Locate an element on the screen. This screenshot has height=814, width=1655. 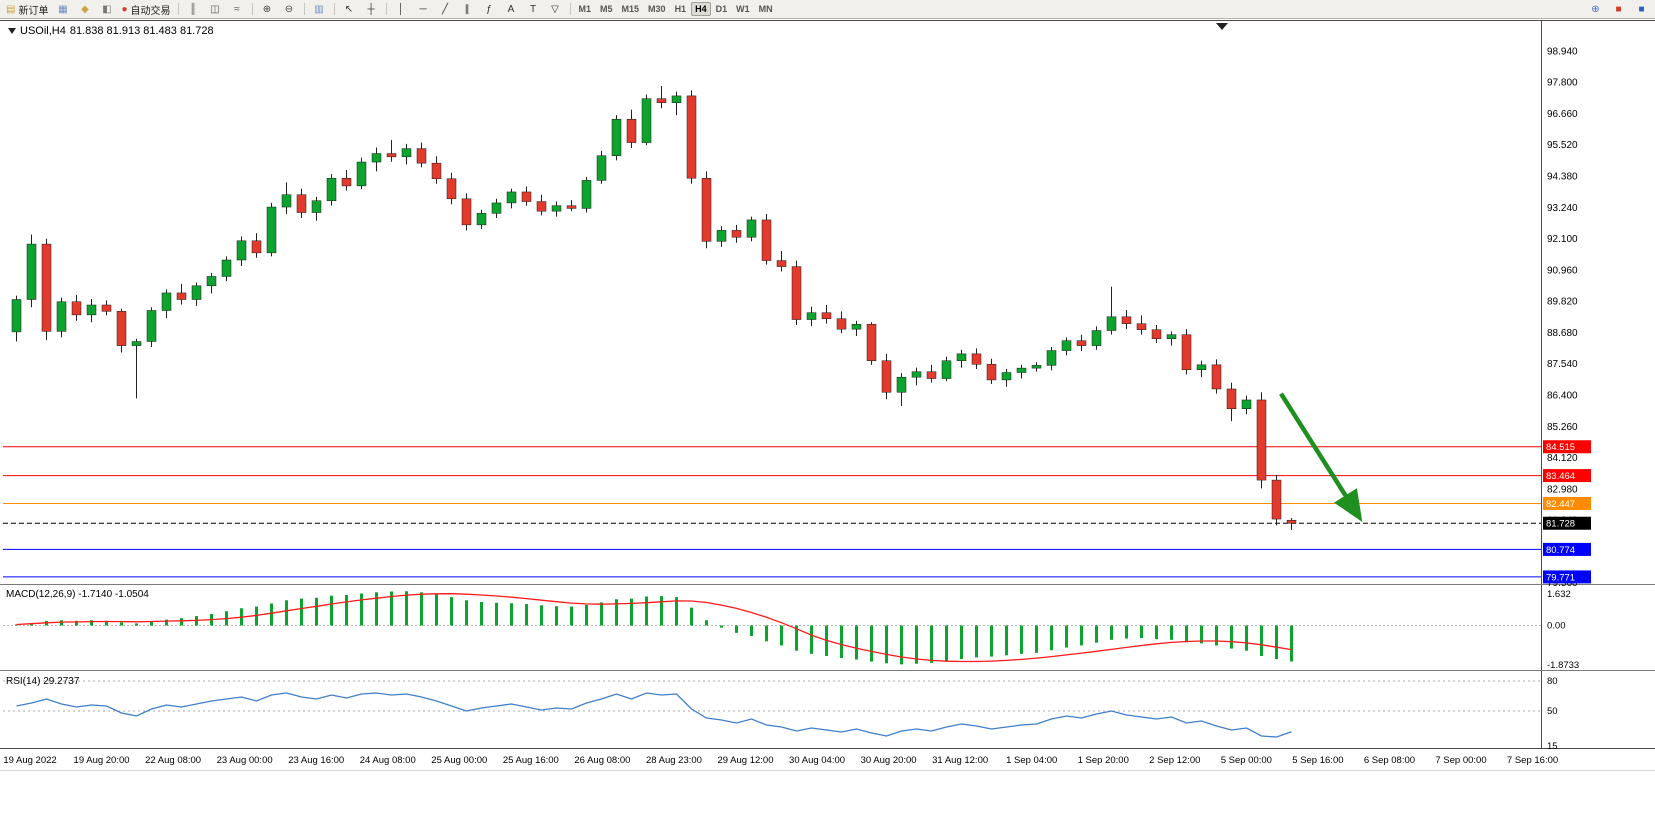
text-icon: A is located at coordinates (511, 9).